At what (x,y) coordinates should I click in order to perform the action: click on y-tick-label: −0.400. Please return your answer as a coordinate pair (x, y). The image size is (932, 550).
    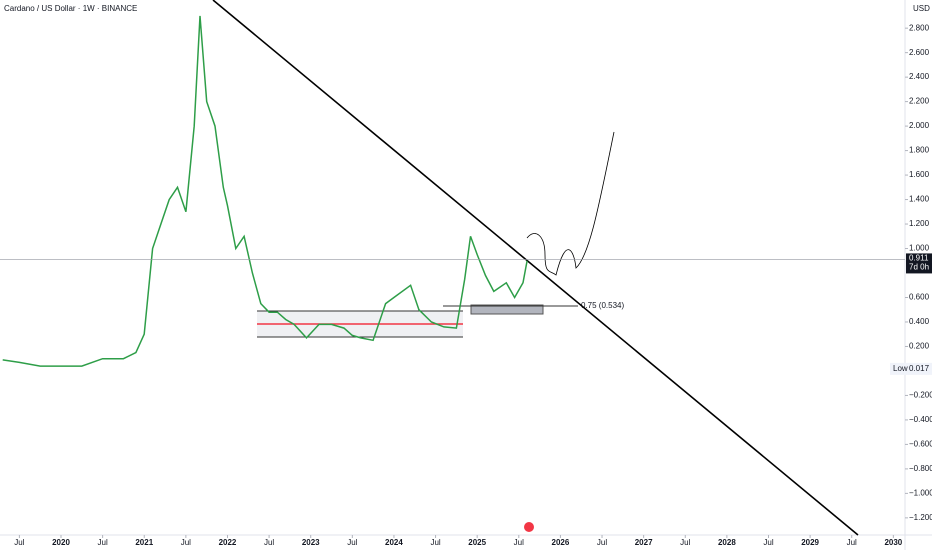
    Looking at the image, I should click on (920, 419).